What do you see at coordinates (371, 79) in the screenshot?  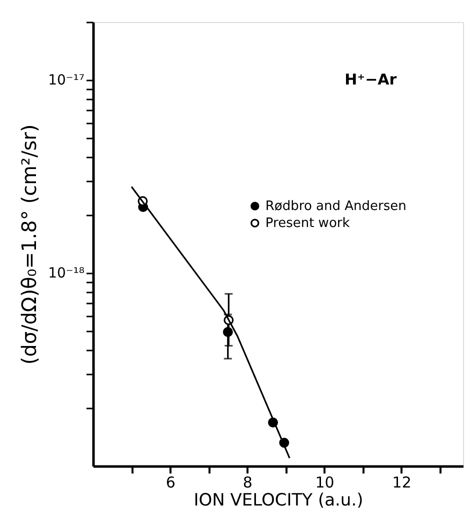 I see `annotation: H⁺−Ar` at bounding box center [371, 79].